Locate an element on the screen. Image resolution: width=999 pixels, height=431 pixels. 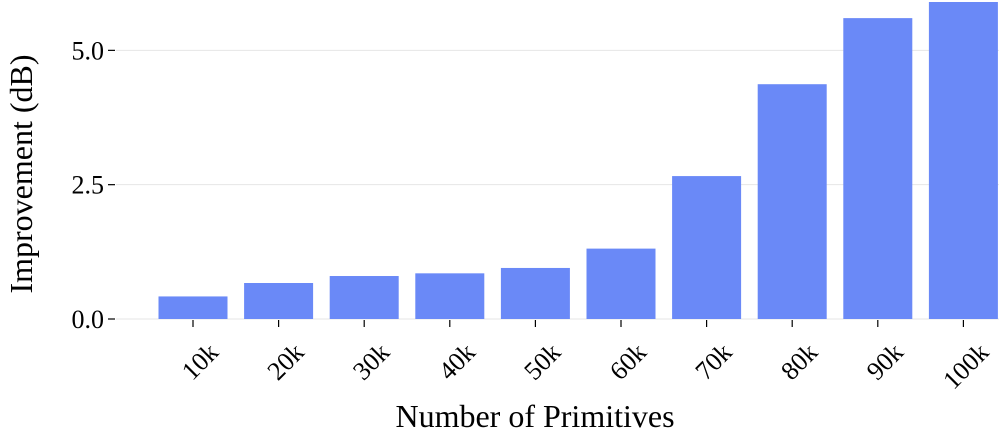
bar-90k is located at coordinates (878, 168).